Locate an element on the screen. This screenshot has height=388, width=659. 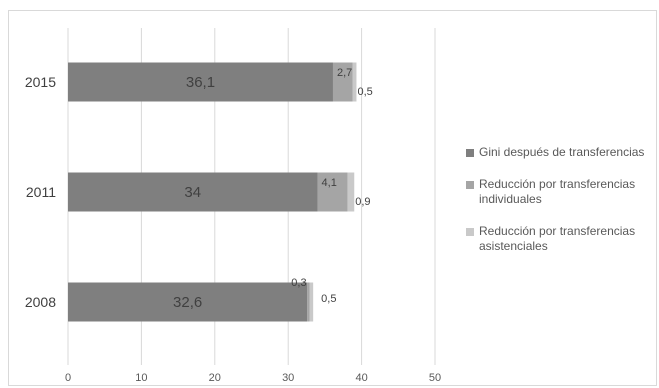
bar-segment-2008-s2 is located at coordinates (311, 302).